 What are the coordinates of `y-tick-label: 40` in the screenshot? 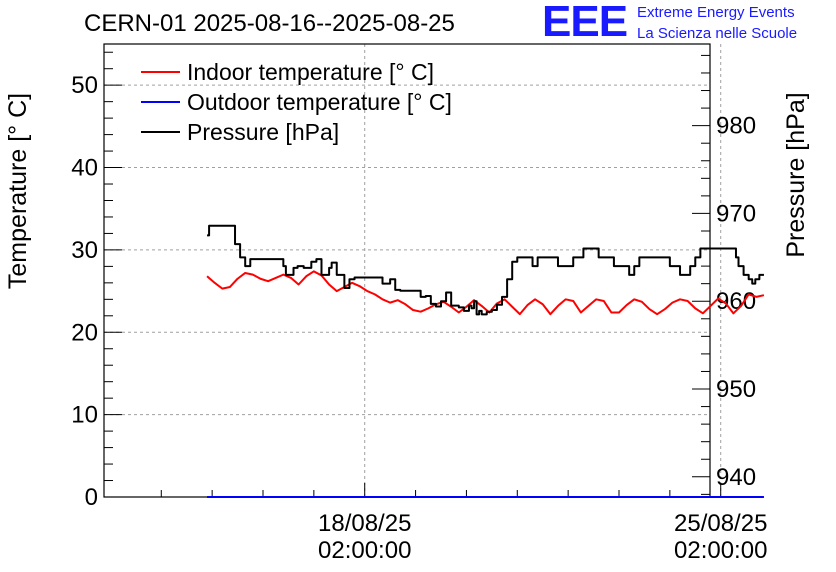 It's located at (84, 168).